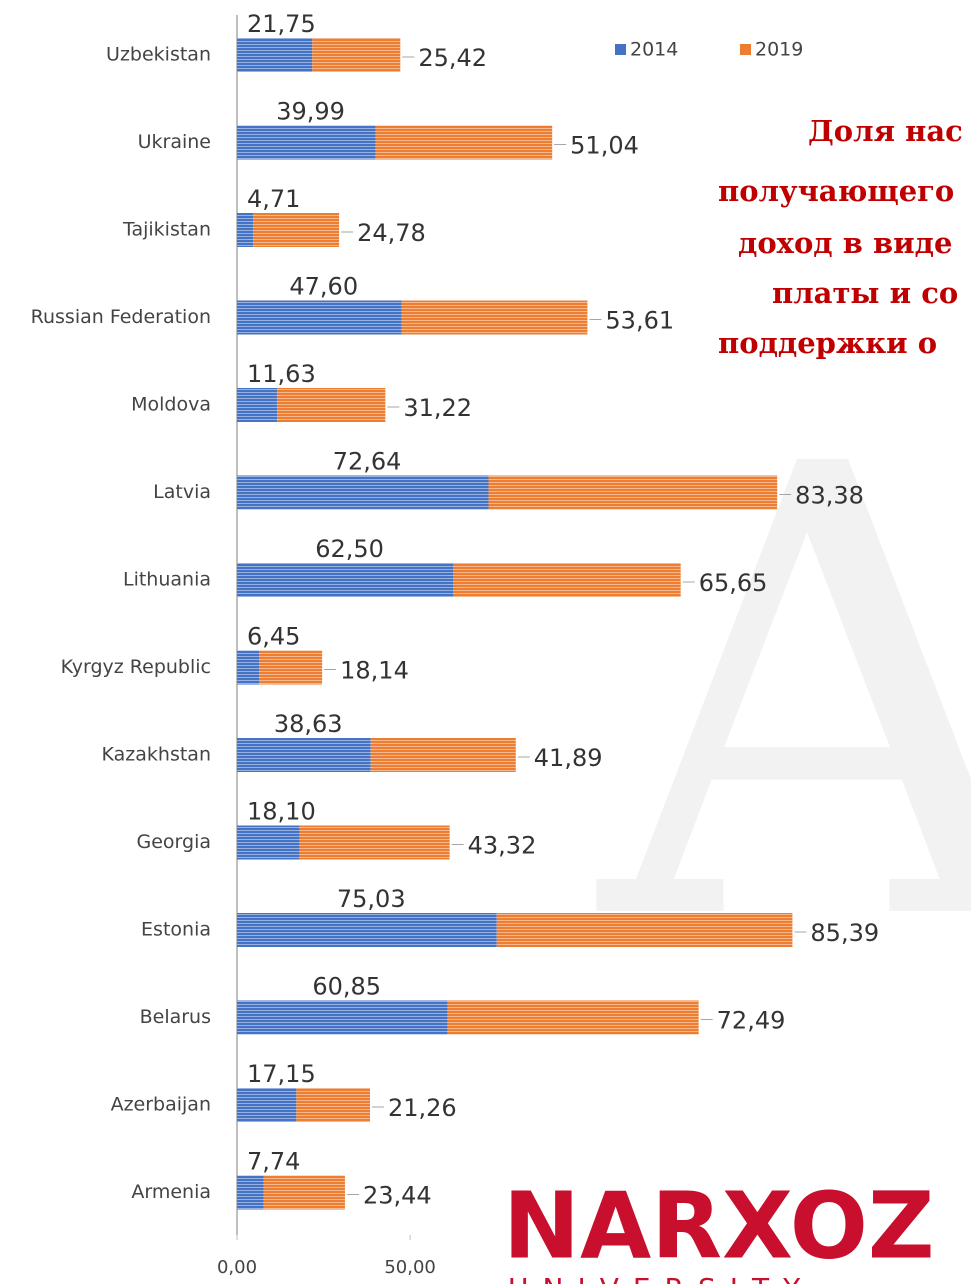  I want to click on value-label: 24,78, so click(391, 233).